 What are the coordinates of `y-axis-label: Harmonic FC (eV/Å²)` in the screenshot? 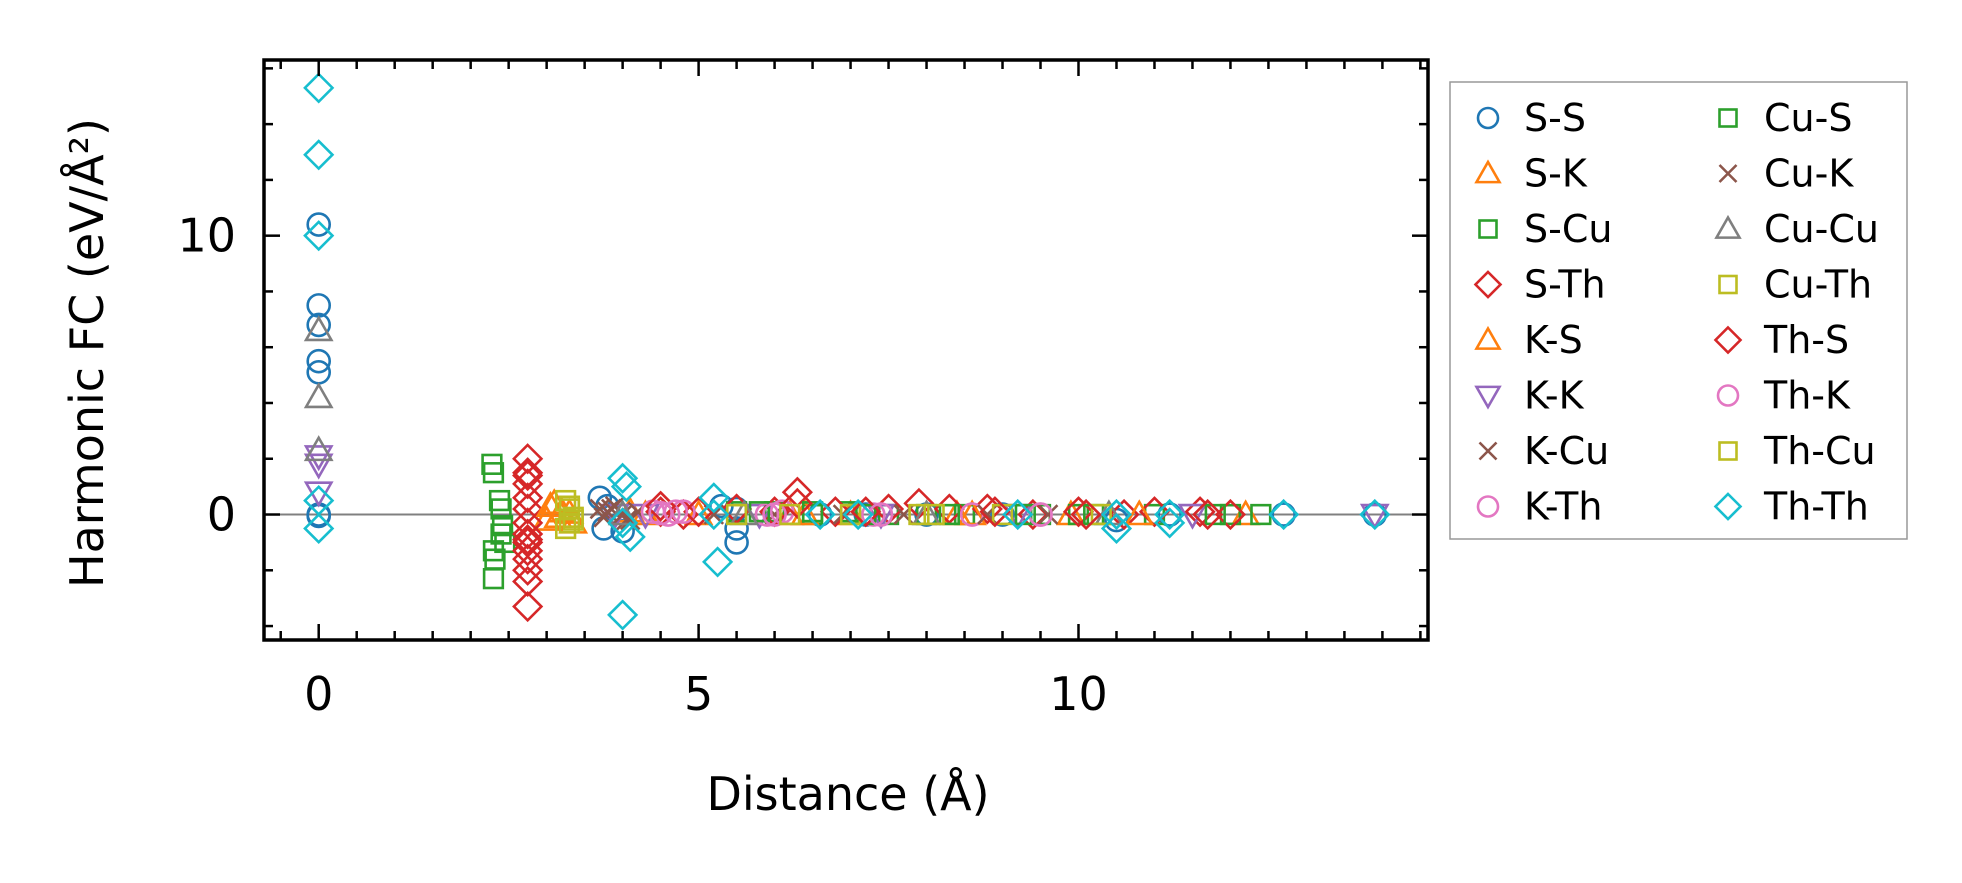 It's located at (87, 353).